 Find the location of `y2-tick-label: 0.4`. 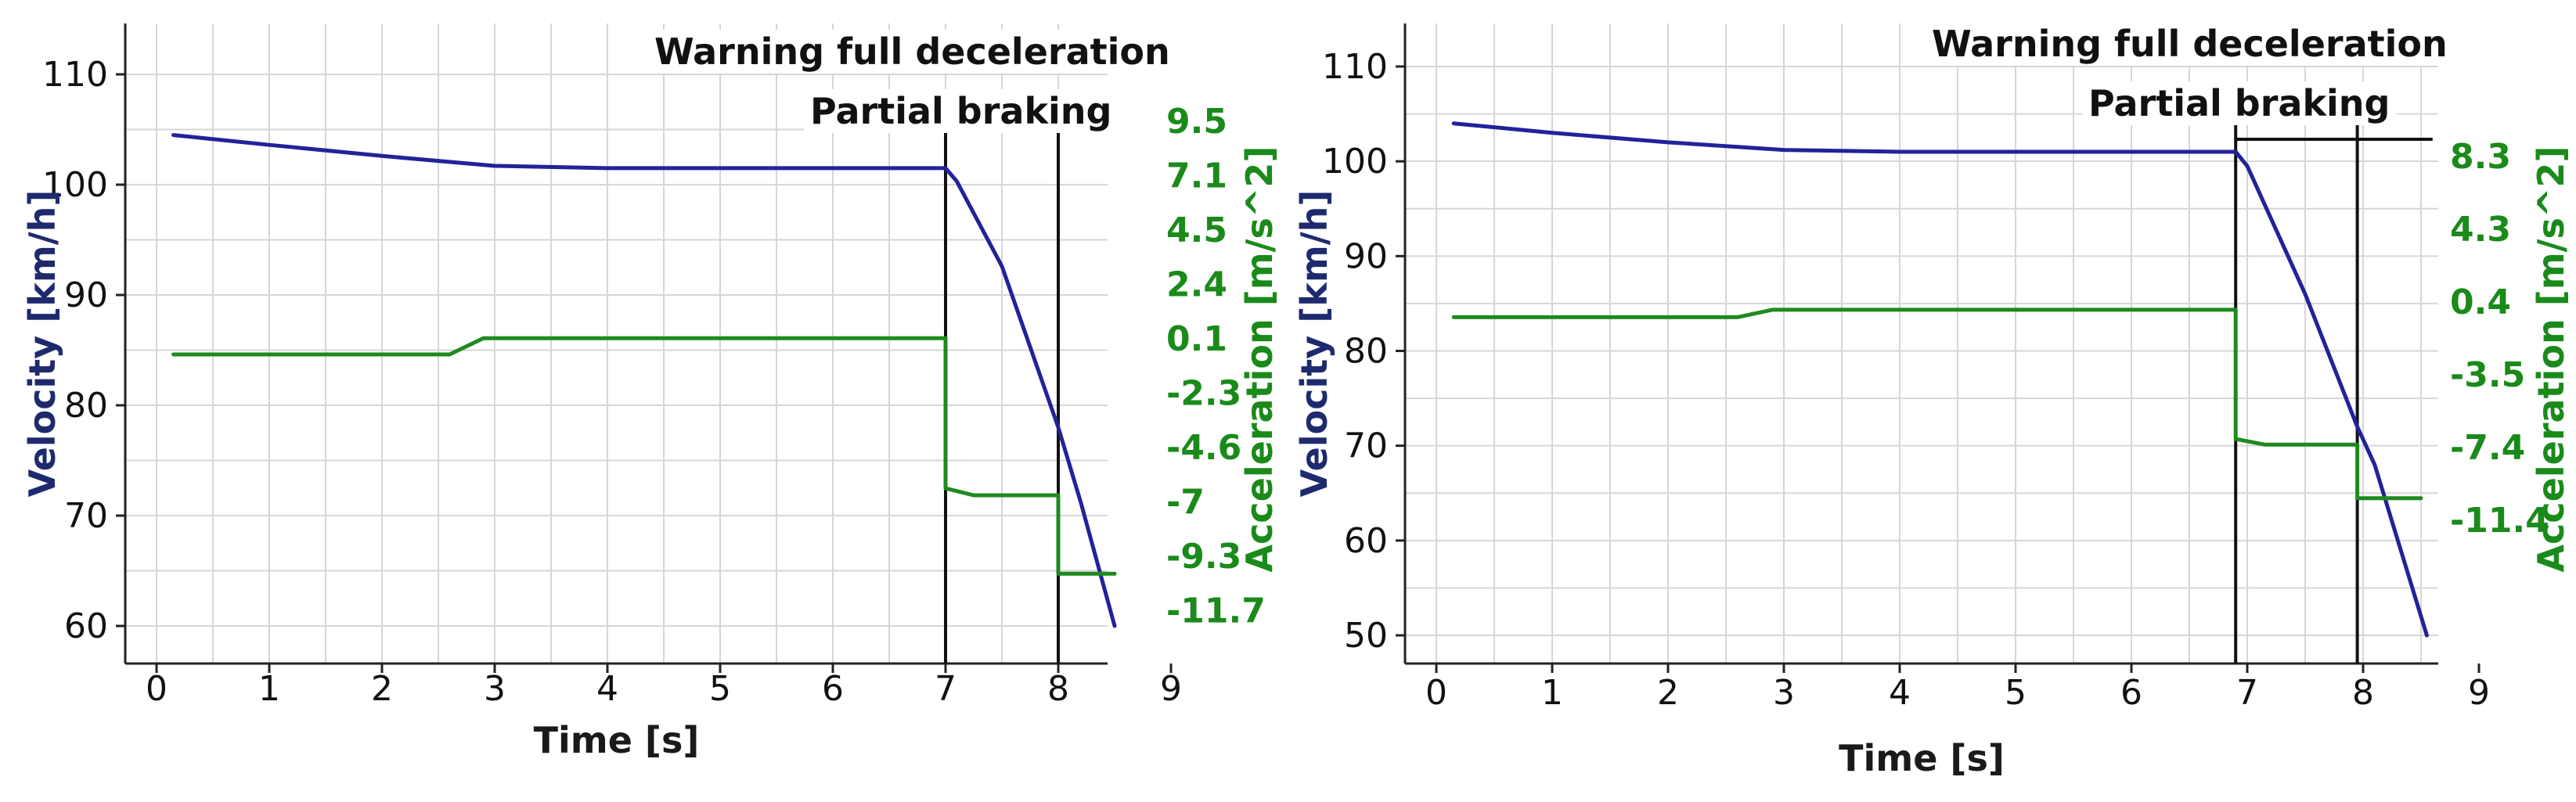

y2-tick-label: 0.4 is located at coordinates (2480, 302).